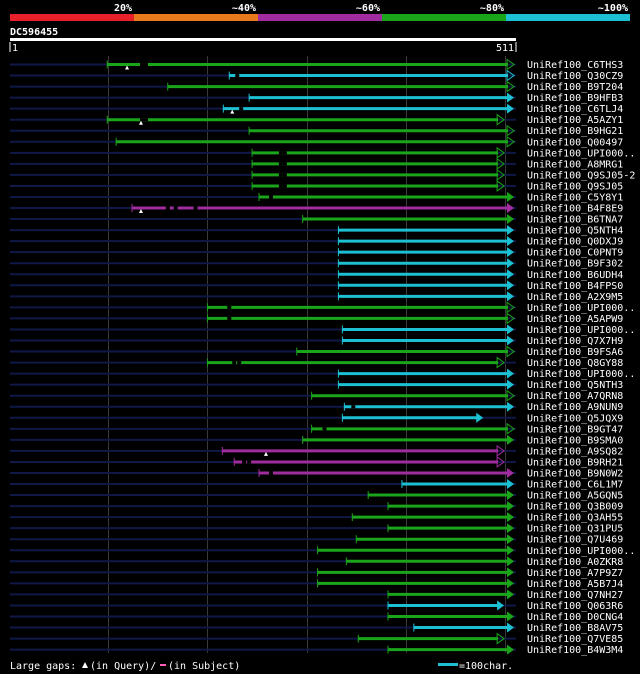  I want to click on hit-row: UniRef100_C6TLJ4, so click(316, 109).